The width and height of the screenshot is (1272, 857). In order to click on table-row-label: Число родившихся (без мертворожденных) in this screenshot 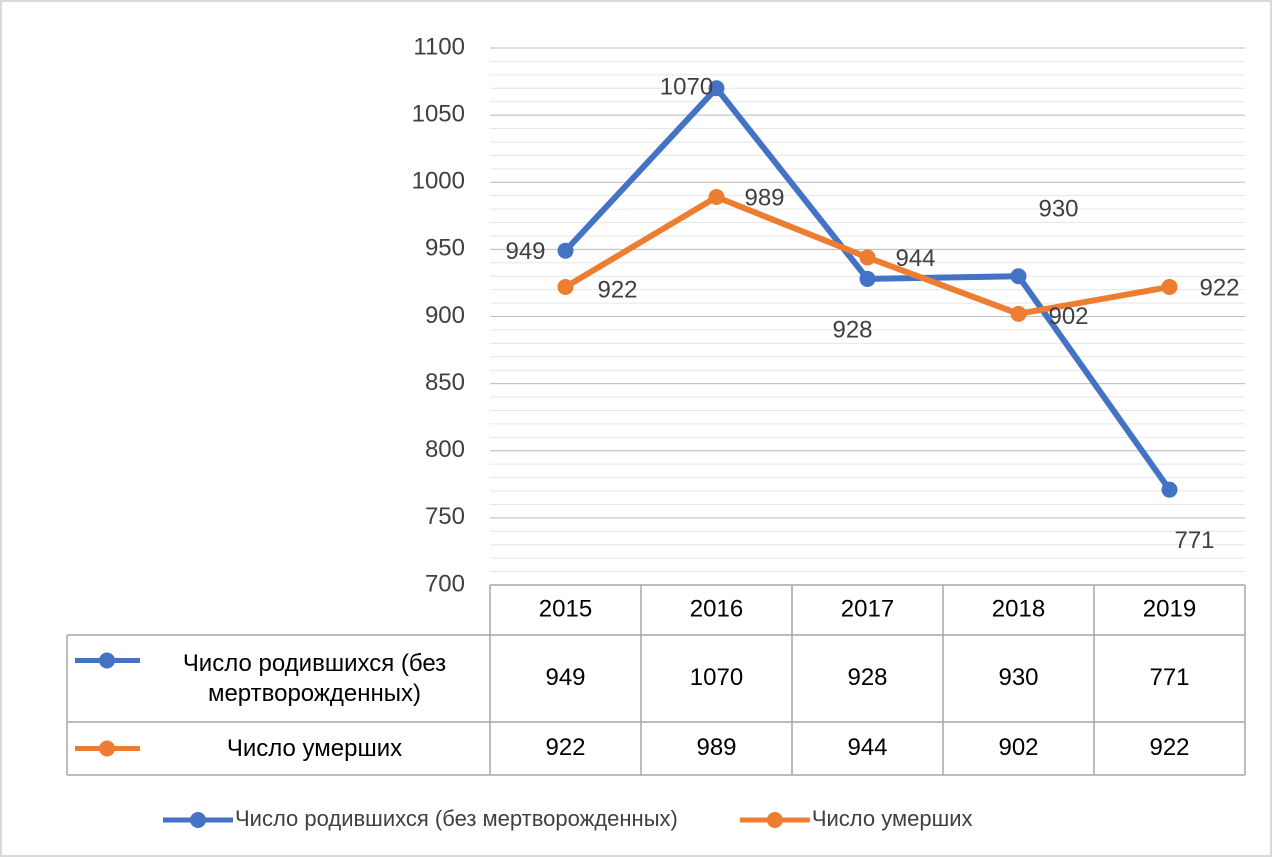, I will do `click(314, 678)`.